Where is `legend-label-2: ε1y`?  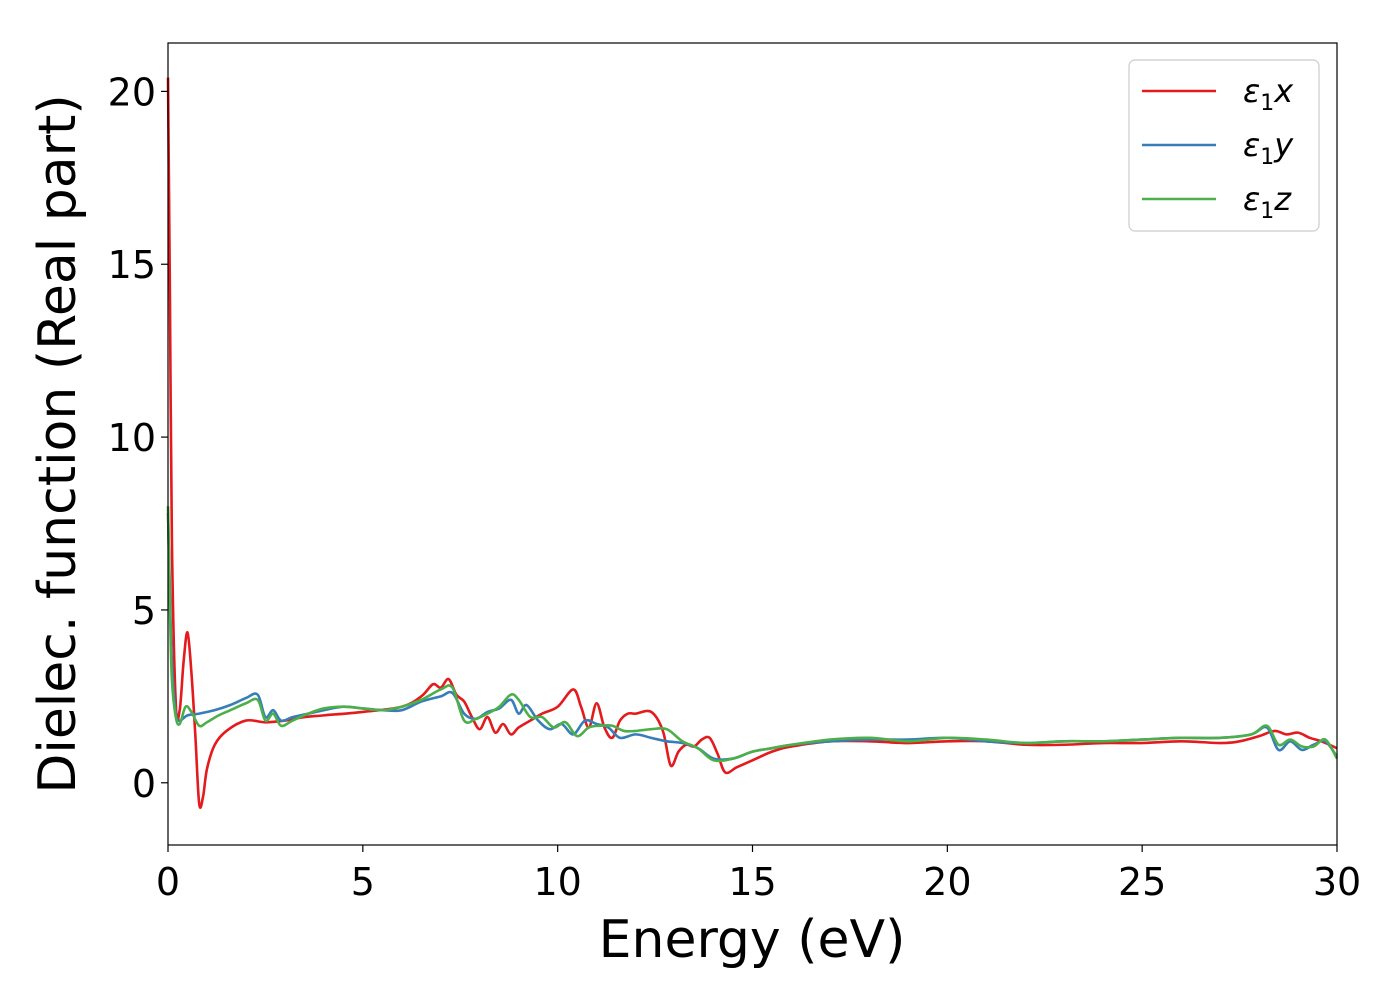
legend-label-2: ε1y is located at coordinates (1268, 148).